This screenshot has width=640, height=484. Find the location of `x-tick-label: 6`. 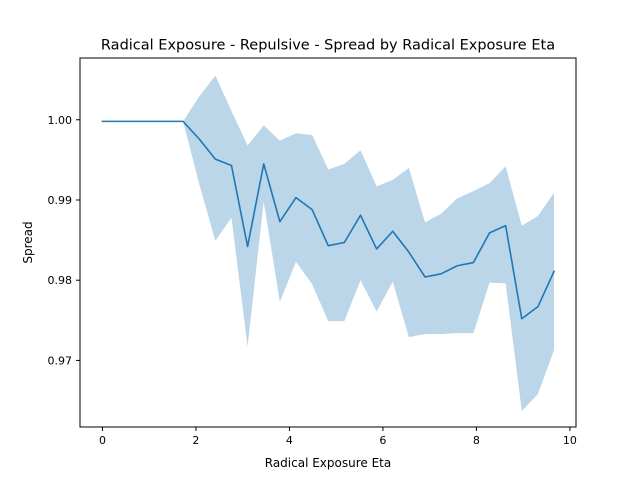

x-tick-label: 6 is located at coordinates (382, 440).